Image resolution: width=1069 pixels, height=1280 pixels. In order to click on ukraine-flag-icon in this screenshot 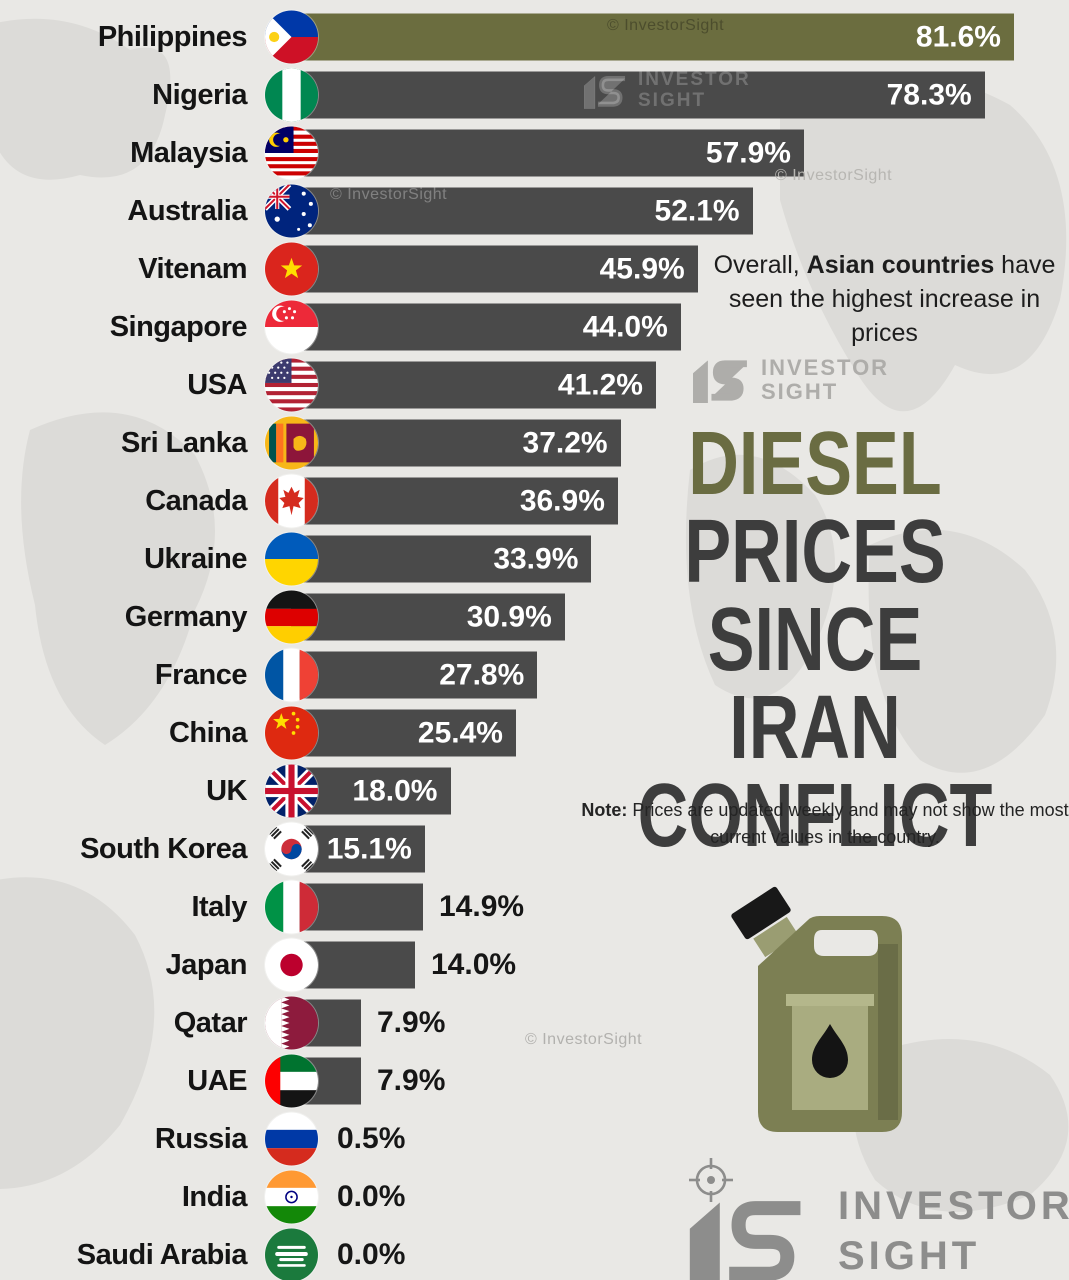, I will do `click(291, 559)`.